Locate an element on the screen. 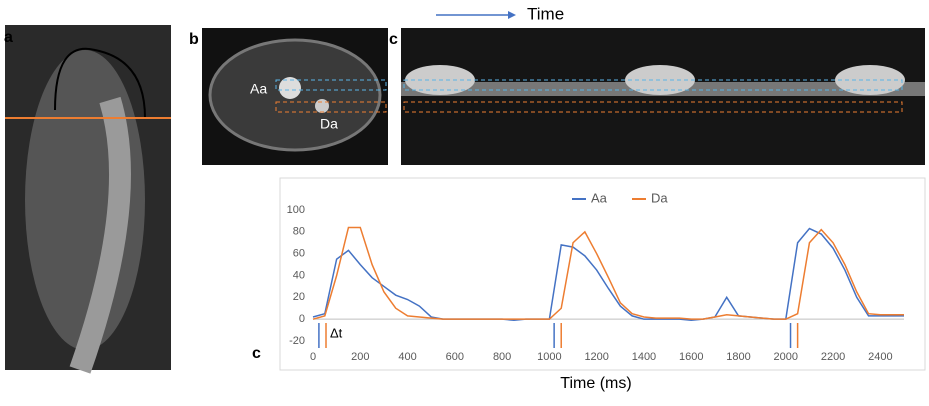 Image resolution: width=929 pixels, height=406 pixels. aorta-outline is located at coordinates (100, 83).